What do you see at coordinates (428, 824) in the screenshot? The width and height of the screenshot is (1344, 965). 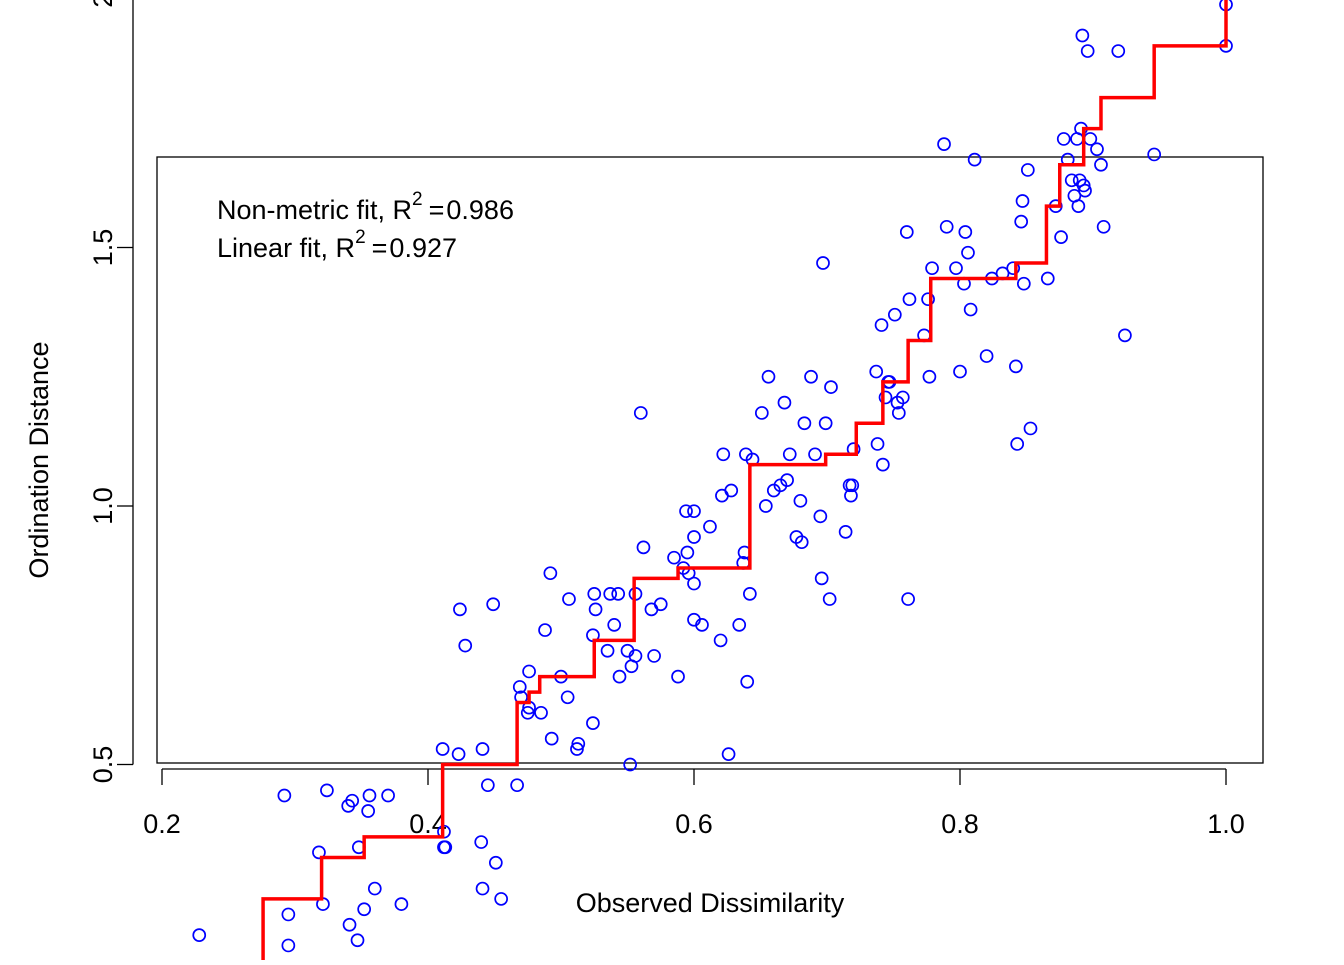 I see `x-tick-label: 0.4` at bounding box center [428, 824].